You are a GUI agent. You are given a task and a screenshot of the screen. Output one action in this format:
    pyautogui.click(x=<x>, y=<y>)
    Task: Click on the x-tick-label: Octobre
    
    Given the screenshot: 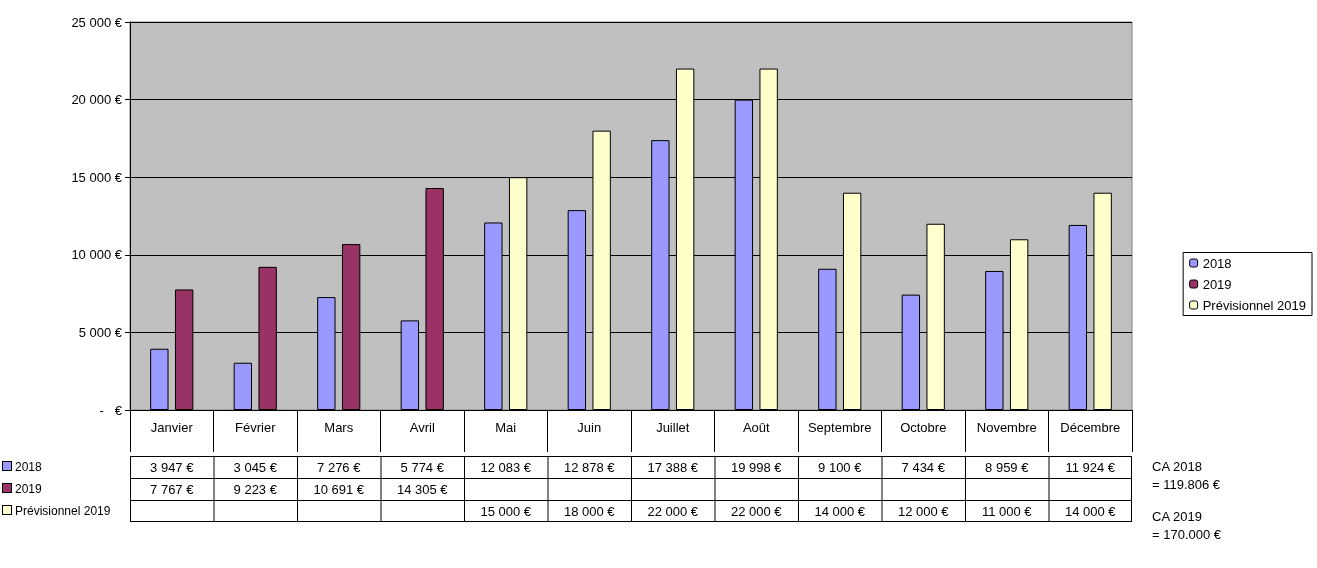 What is the action you would take?
    pyautogui.click(x=923, y=427)
    